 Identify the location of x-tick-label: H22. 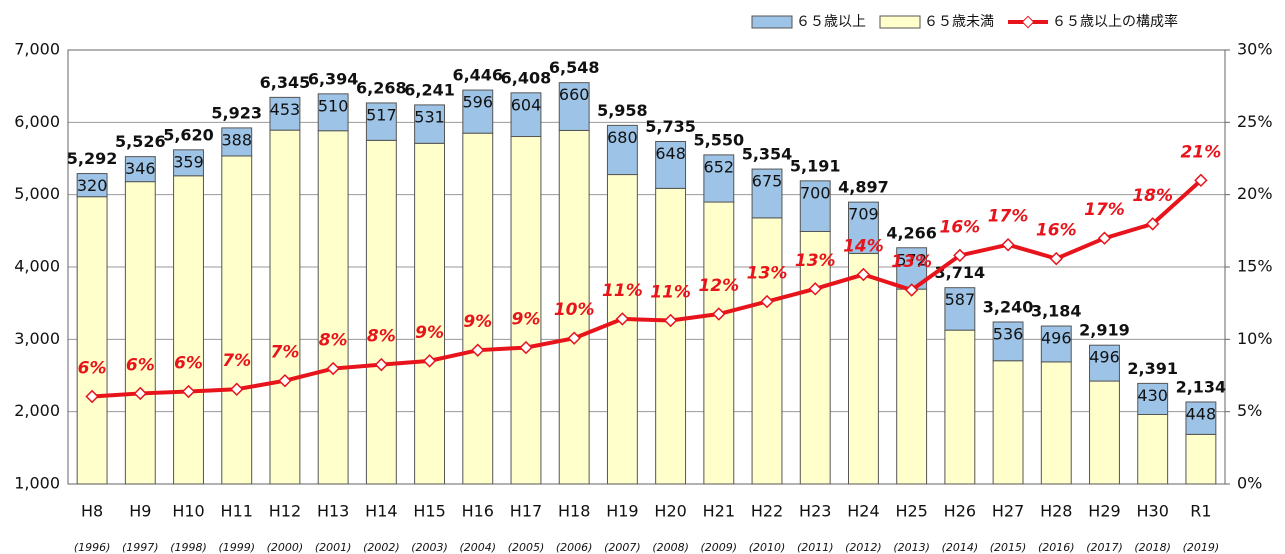
(767, 511).